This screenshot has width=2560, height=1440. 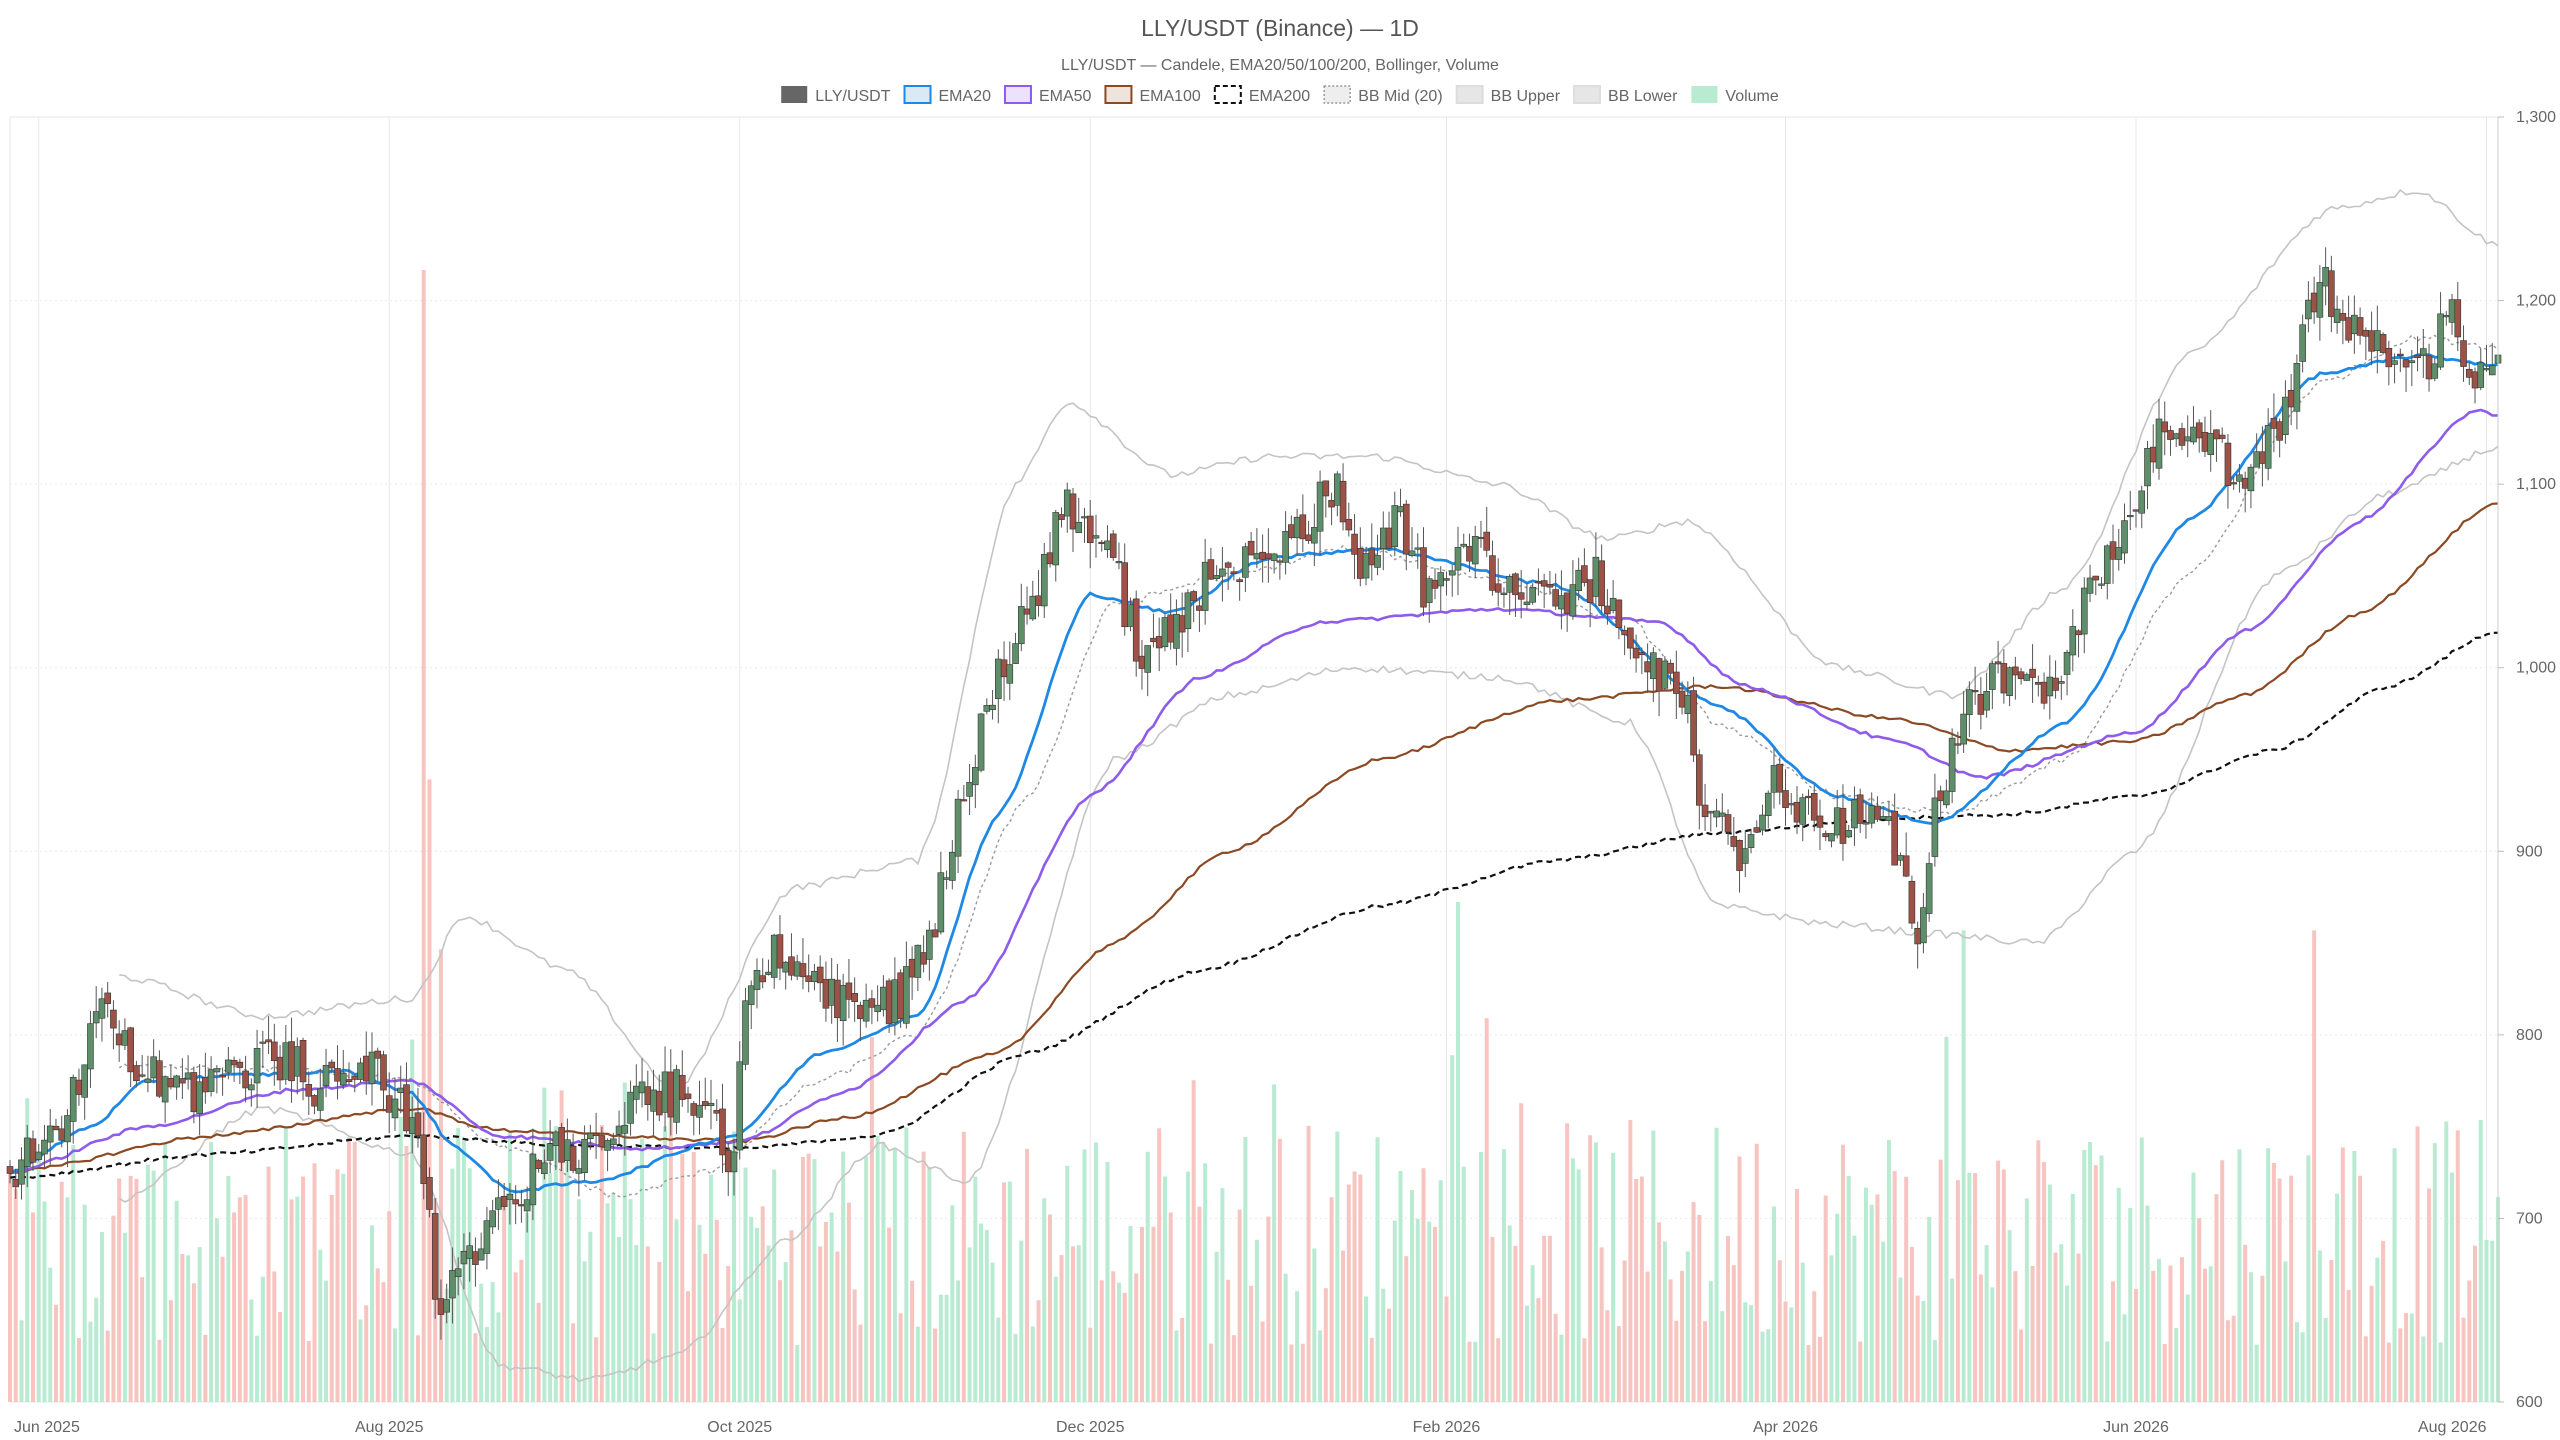 I want to click on legend-label: BB Lower, so click(x=1643, y=96).